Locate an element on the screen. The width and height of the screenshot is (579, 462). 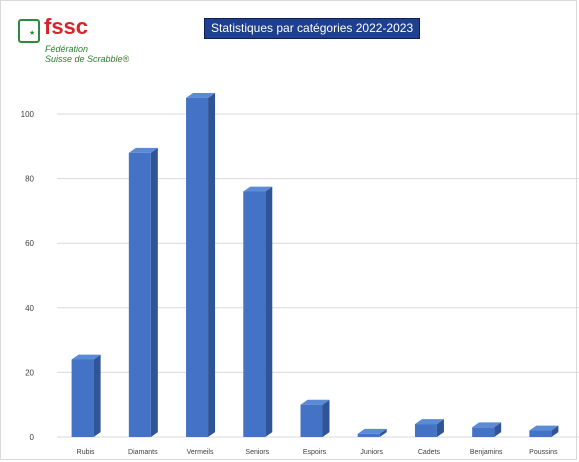
y-tick-label-0: 0 is located at coordinates (32, 437).